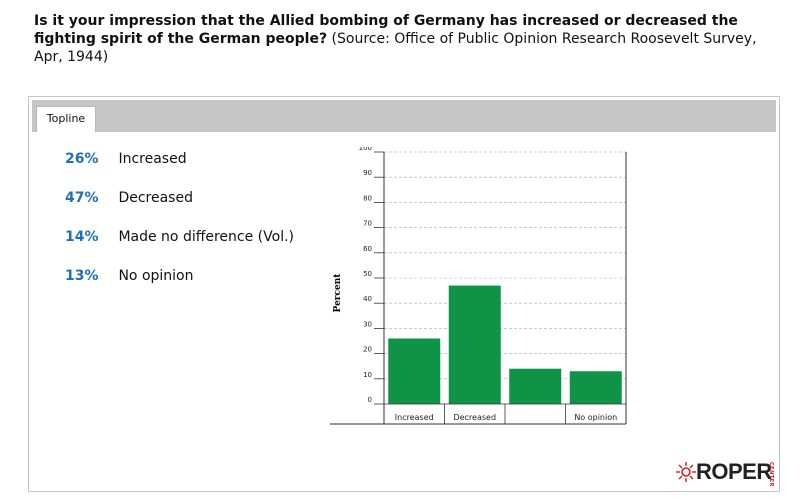  Describe the element at coordinates (367, 198) in the screenshot. I see `y-tick-label: 80` at that location.